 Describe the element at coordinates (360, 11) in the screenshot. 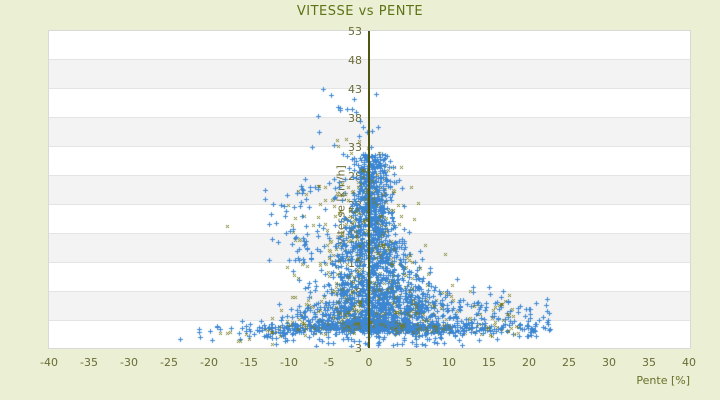

I see `chart-title: VITESSE vs PENTE` at that location.